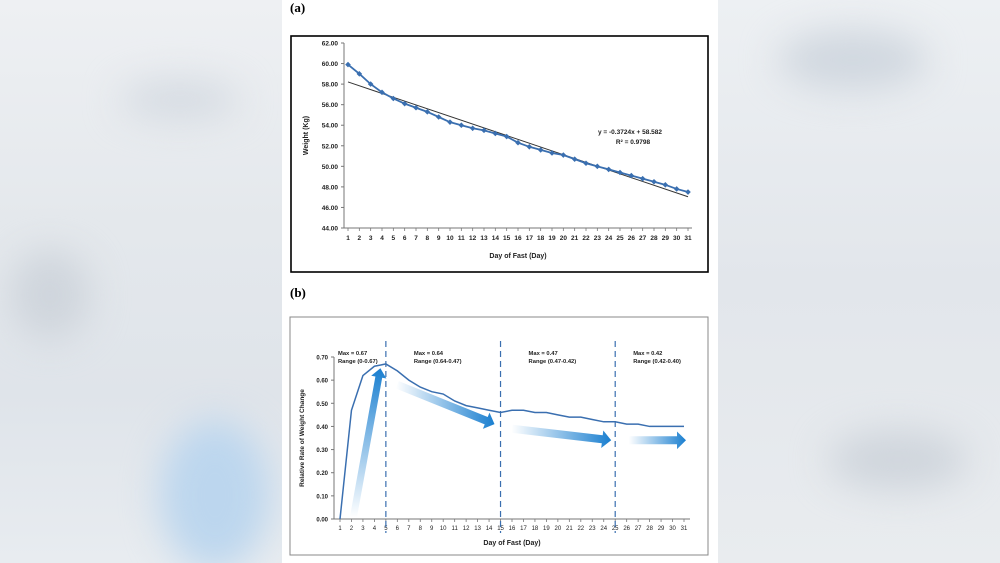  I want to click on phase-max-label: Max = 0.42, so click(647, 354).